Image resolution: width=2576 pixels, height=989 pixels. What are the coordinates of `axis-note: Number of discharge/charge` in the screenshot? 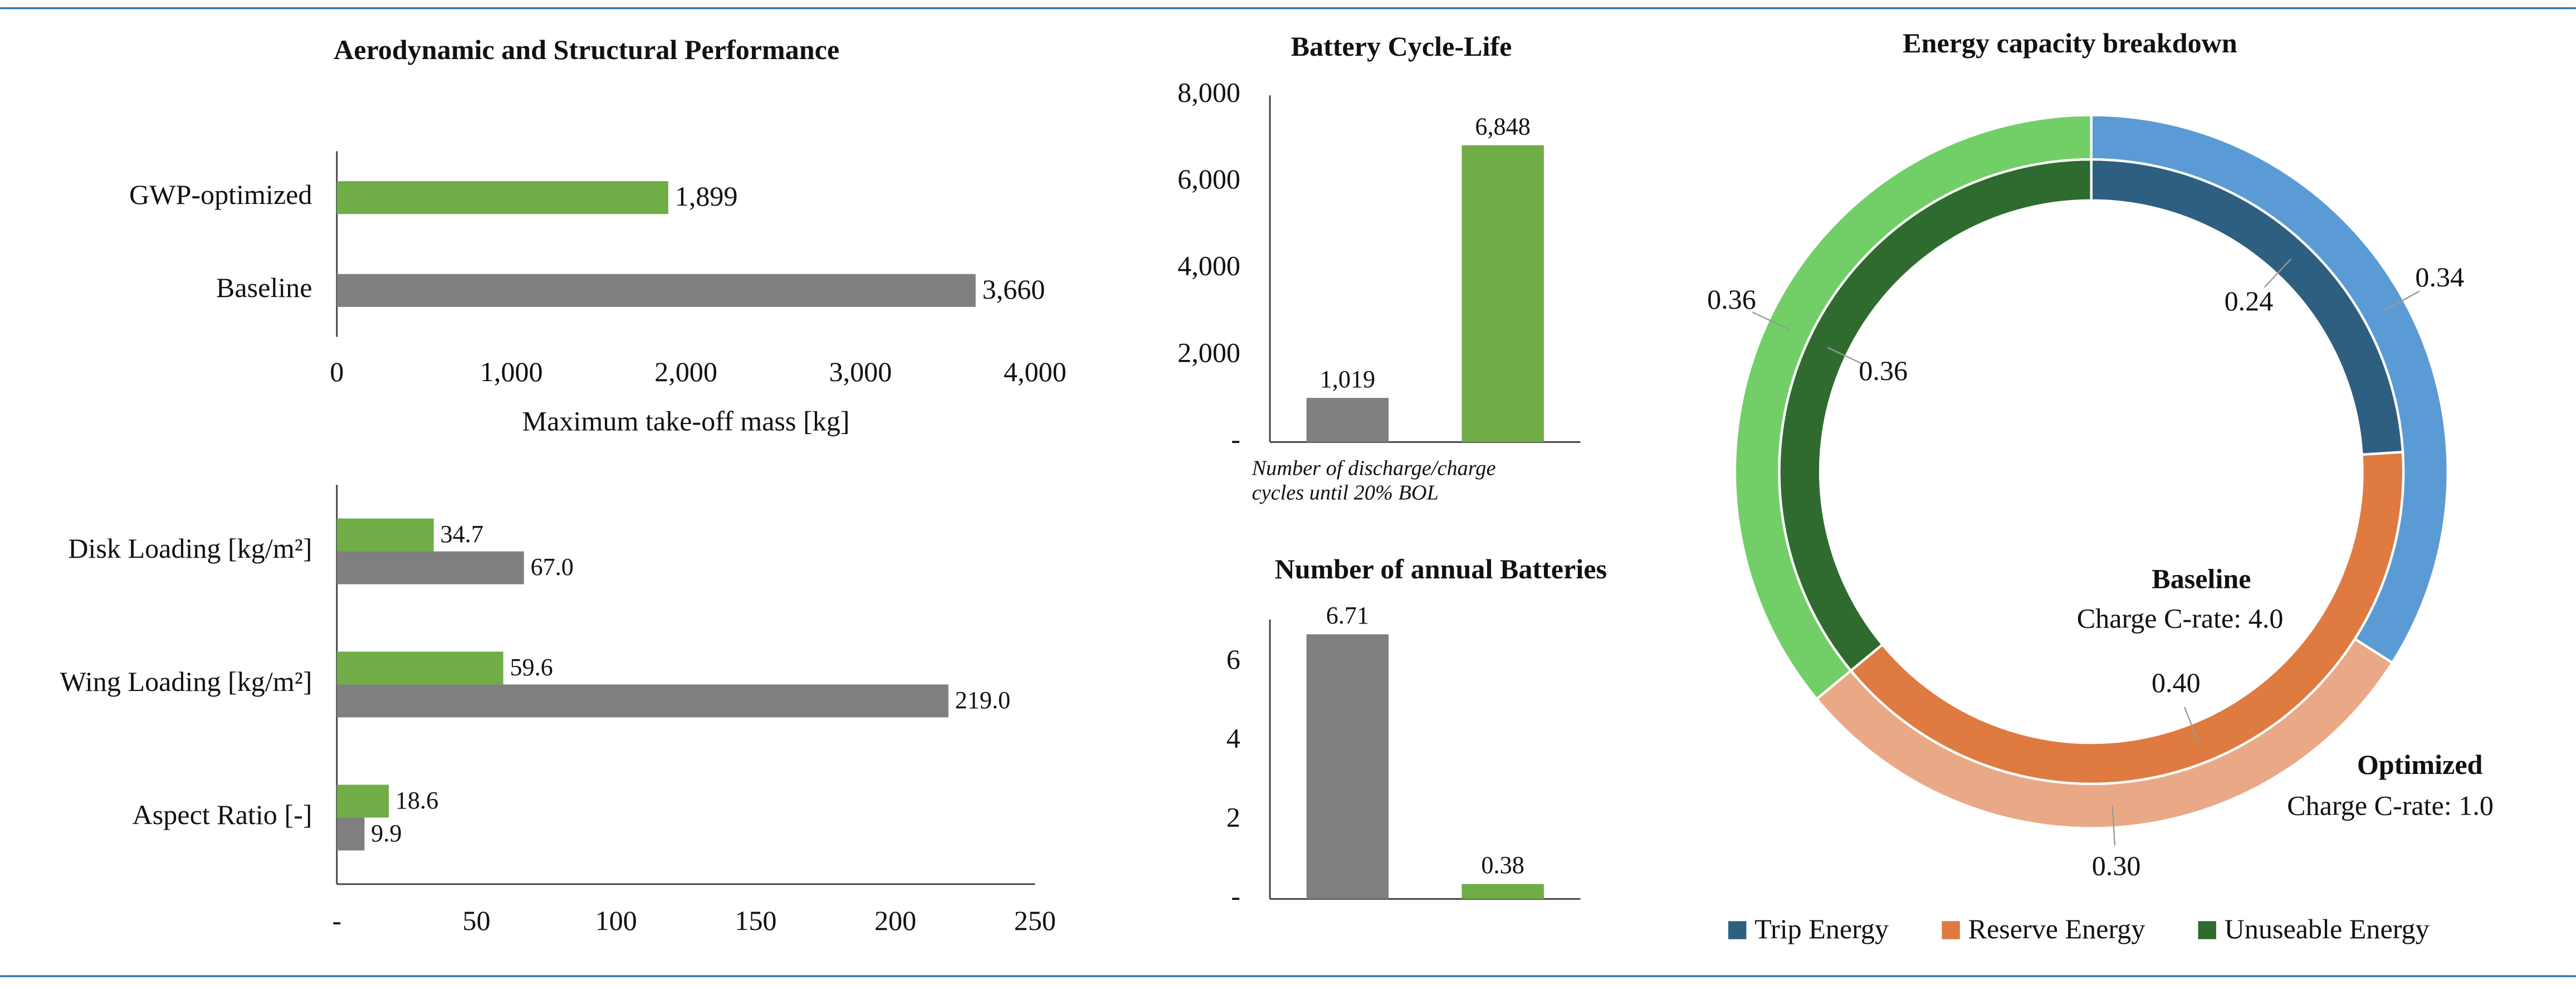 It's located at (1374, 468).